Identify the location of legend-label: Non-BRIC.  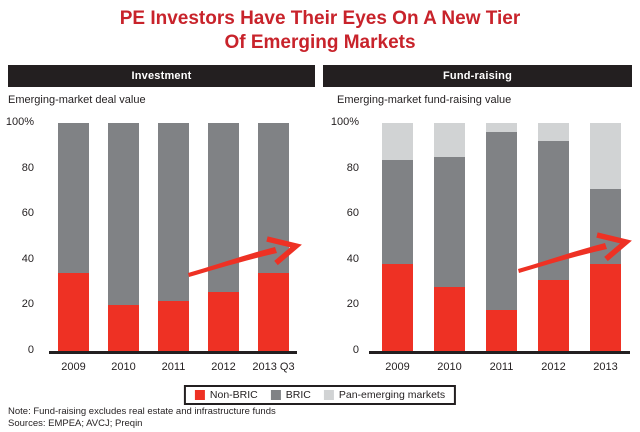
(233, 395).